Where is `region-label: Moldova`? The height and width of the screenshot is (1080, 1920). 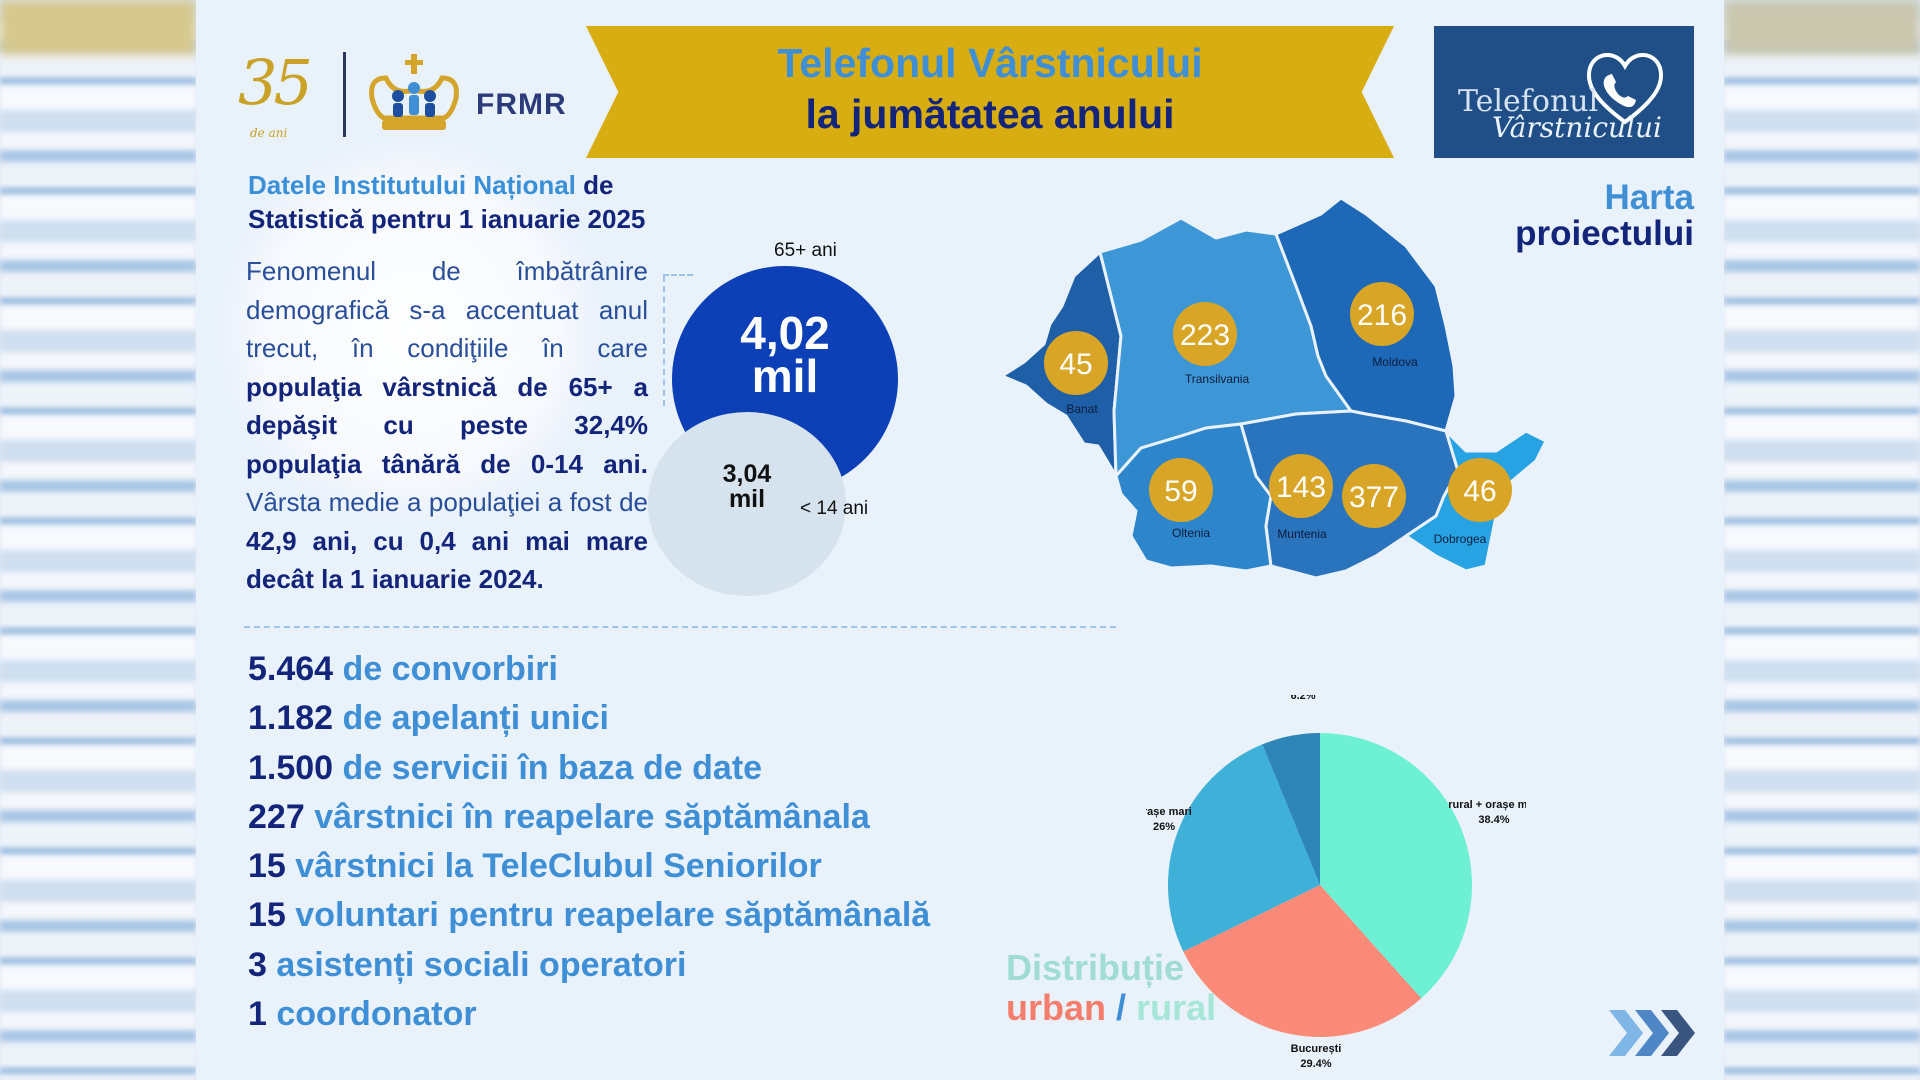 region-label: Moldova is located at coordinates (1395, 362).